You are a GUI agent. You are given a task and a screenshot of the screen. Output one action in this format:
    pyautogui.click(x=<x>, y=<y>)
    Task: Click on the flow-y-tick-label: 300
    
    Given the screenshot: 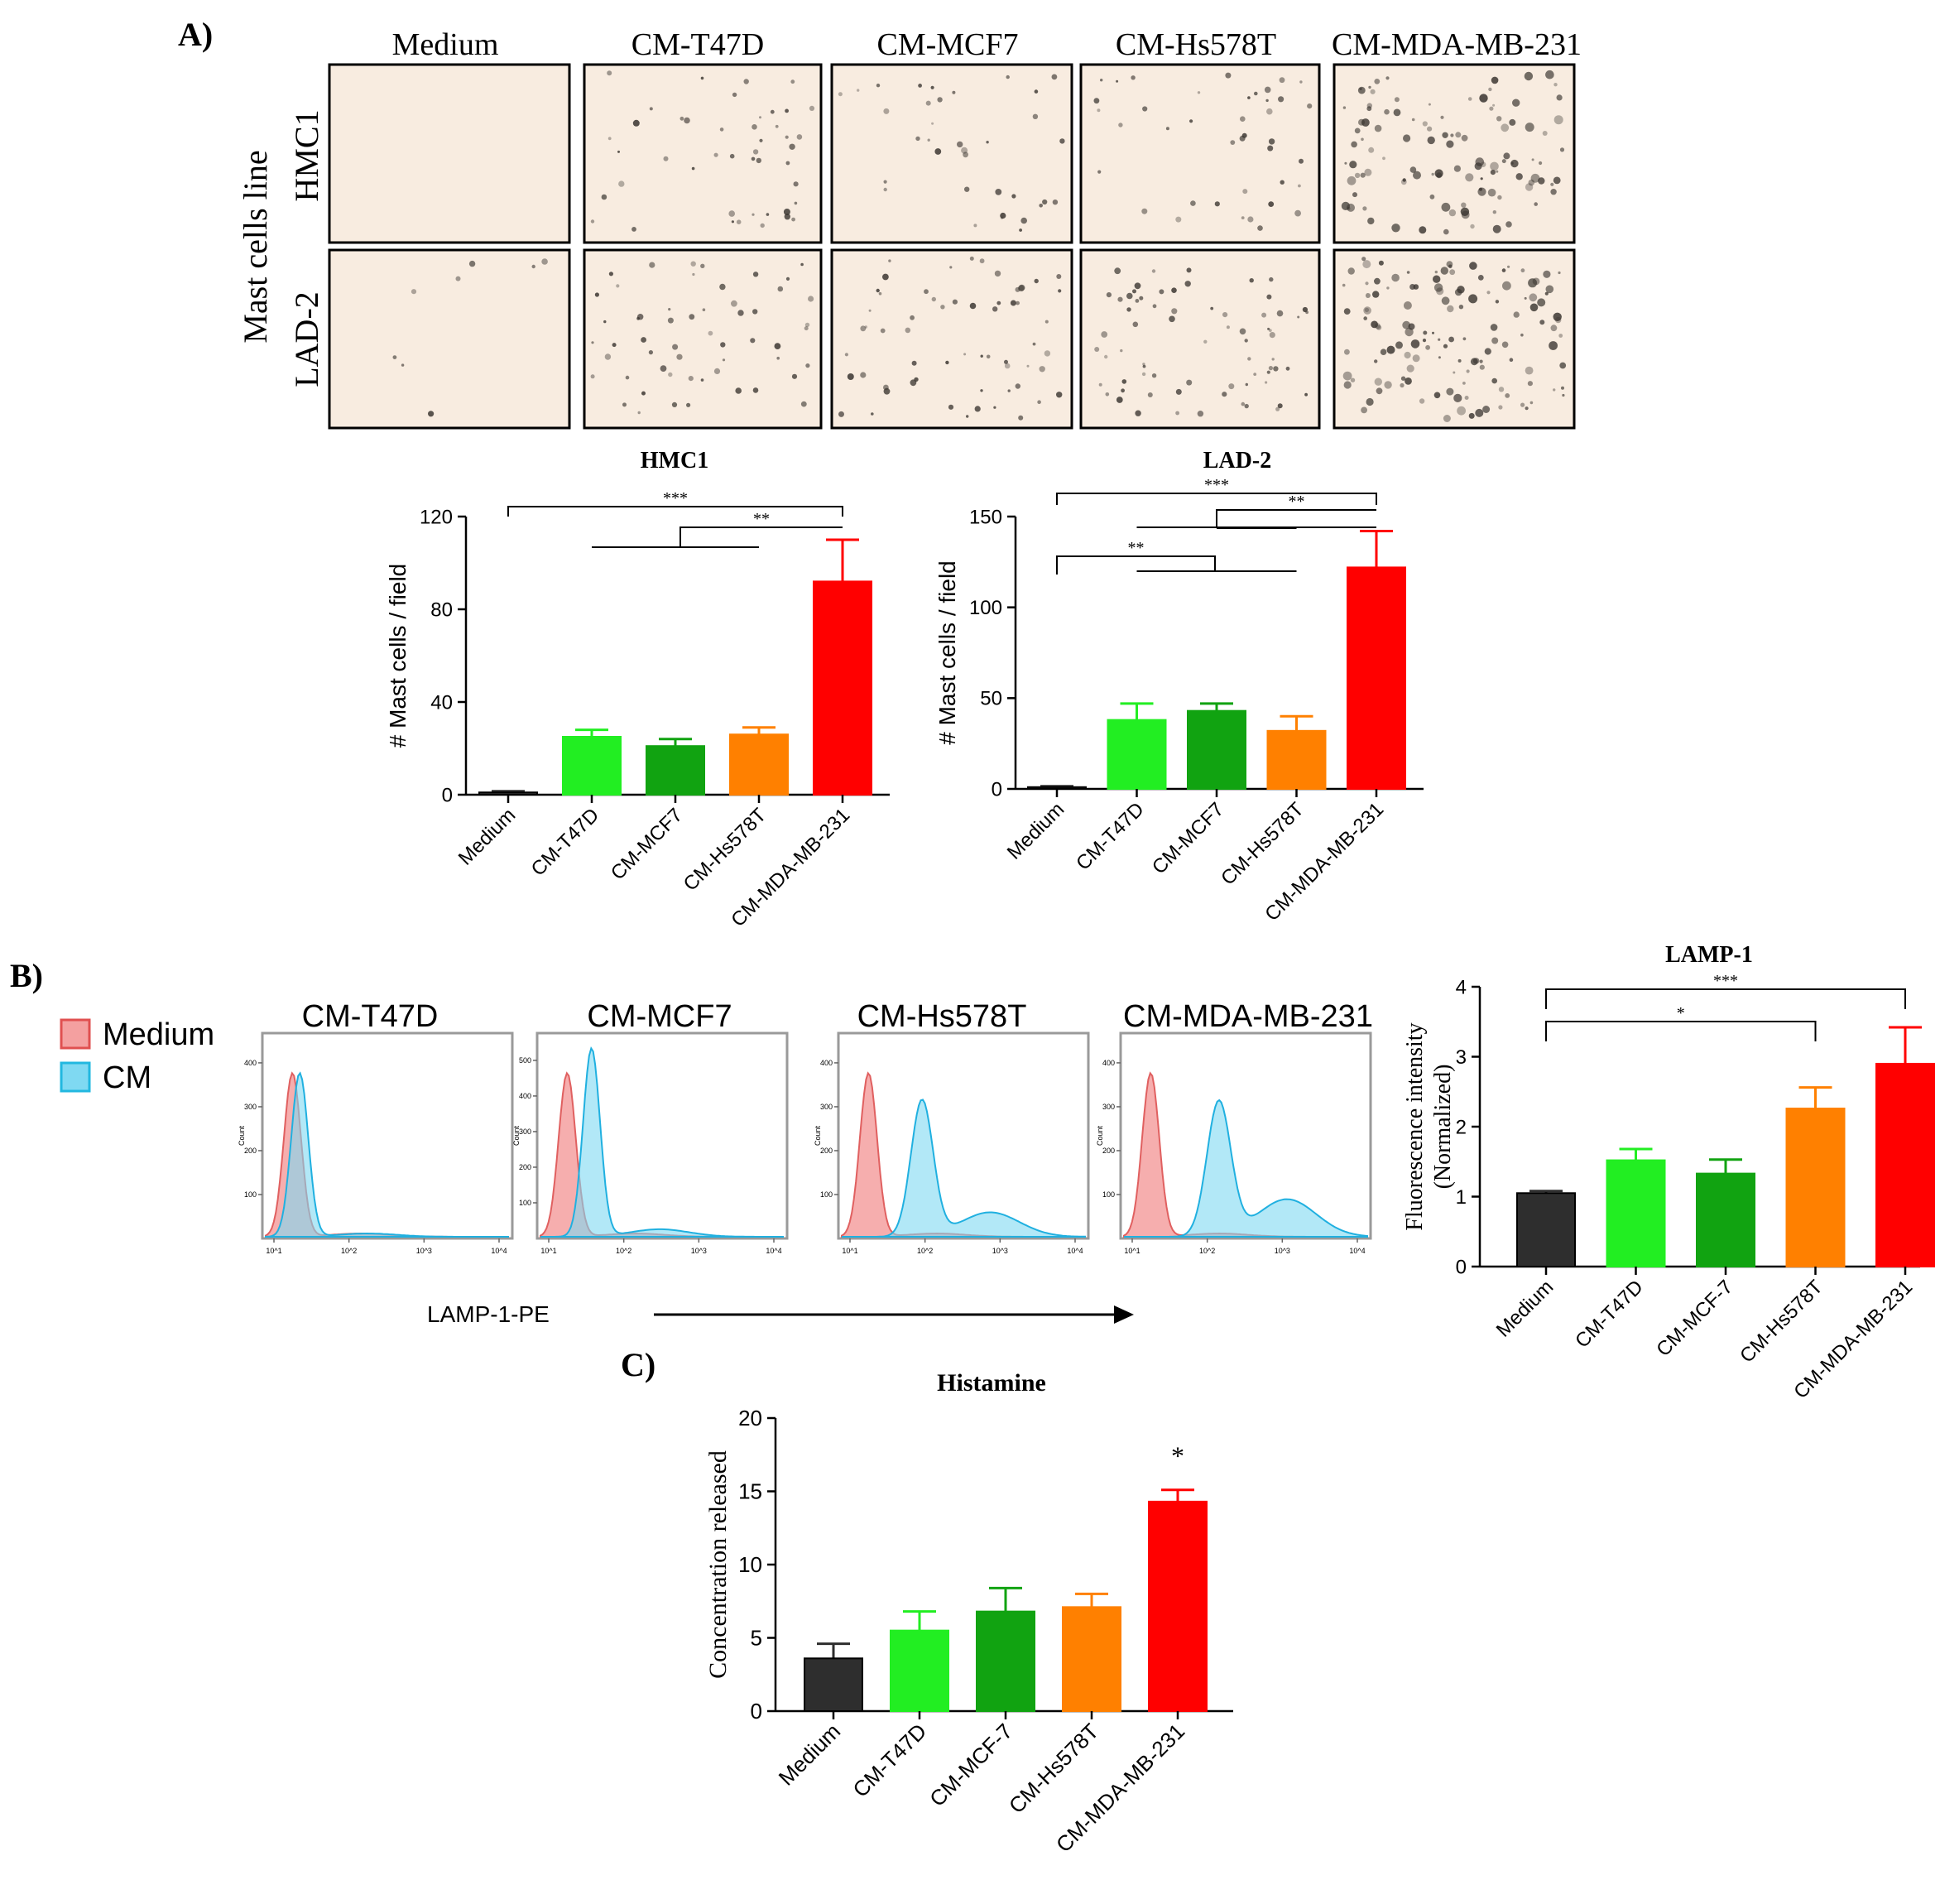 What is the action you would take?
    pyautogui.click(x=250, y=1107)
    